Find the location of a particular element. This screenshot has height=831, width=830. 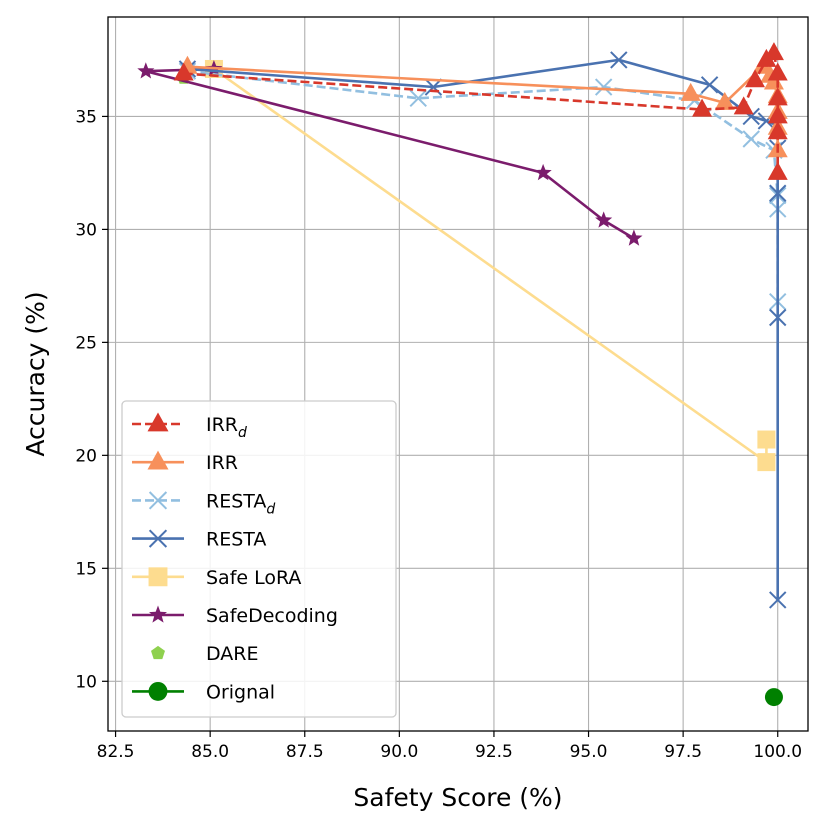

series-orignal is located at coordinates (773, 697).